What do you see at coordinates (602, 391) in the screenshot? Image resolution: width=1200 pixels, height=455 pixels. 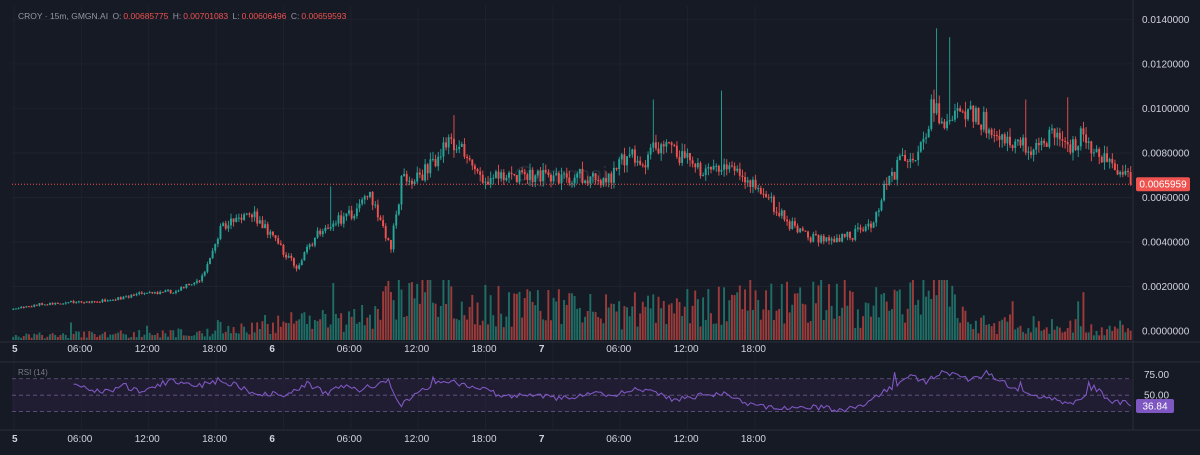 I see `rsi-line` at bounding box center [602, 391].